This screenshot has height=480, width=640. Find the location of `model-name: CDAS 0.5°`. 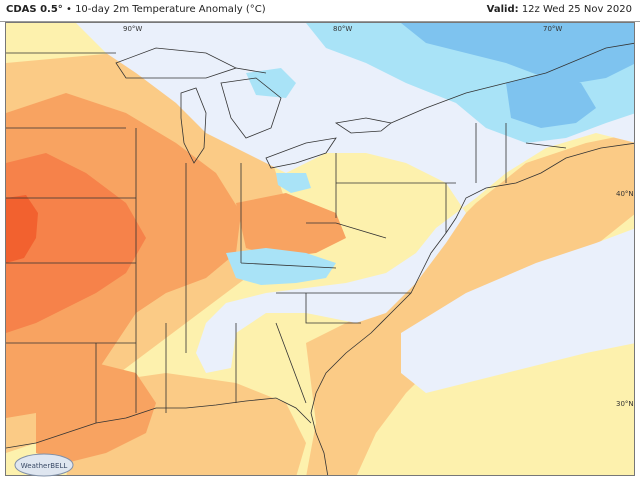

model-name: CDAS 0.5° is located at coordinates (34, 9).